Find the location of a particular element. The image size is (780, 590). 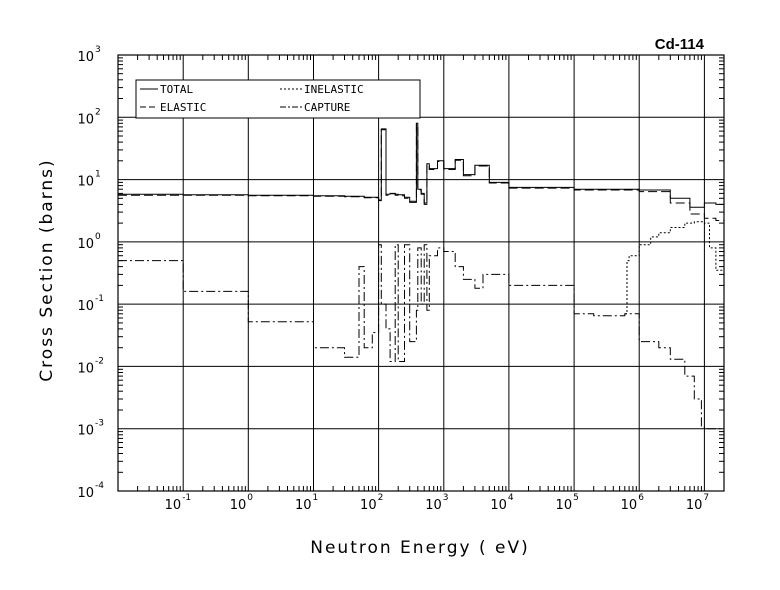

y-tick-exponent: -3 is located at coordinates (99, 424).